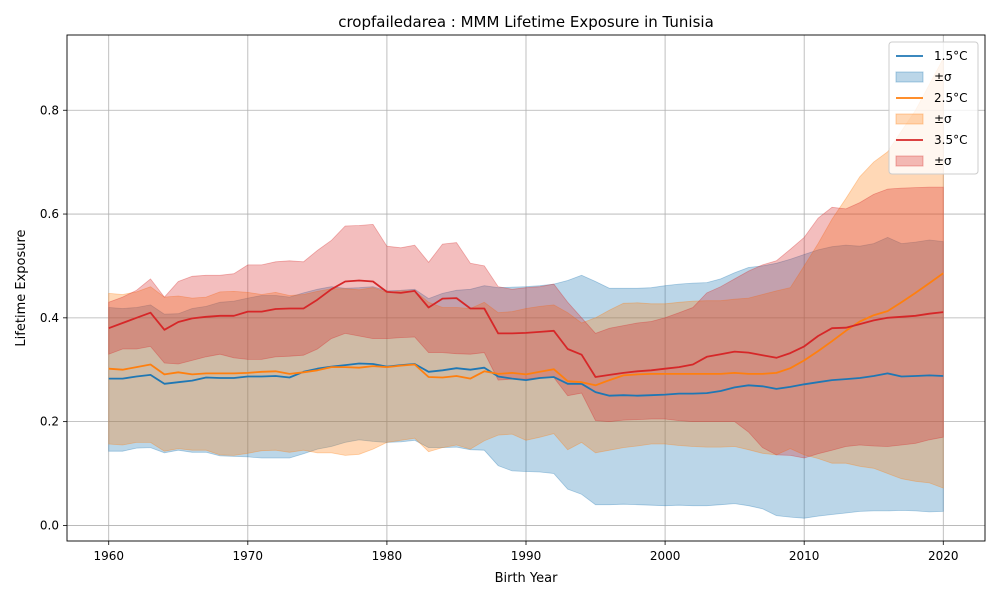  What do you see at coordinates (21, 287) in the screenshot?
I see `y-axis-label: Lifetime Exposure` at bounding box center [21, 287].